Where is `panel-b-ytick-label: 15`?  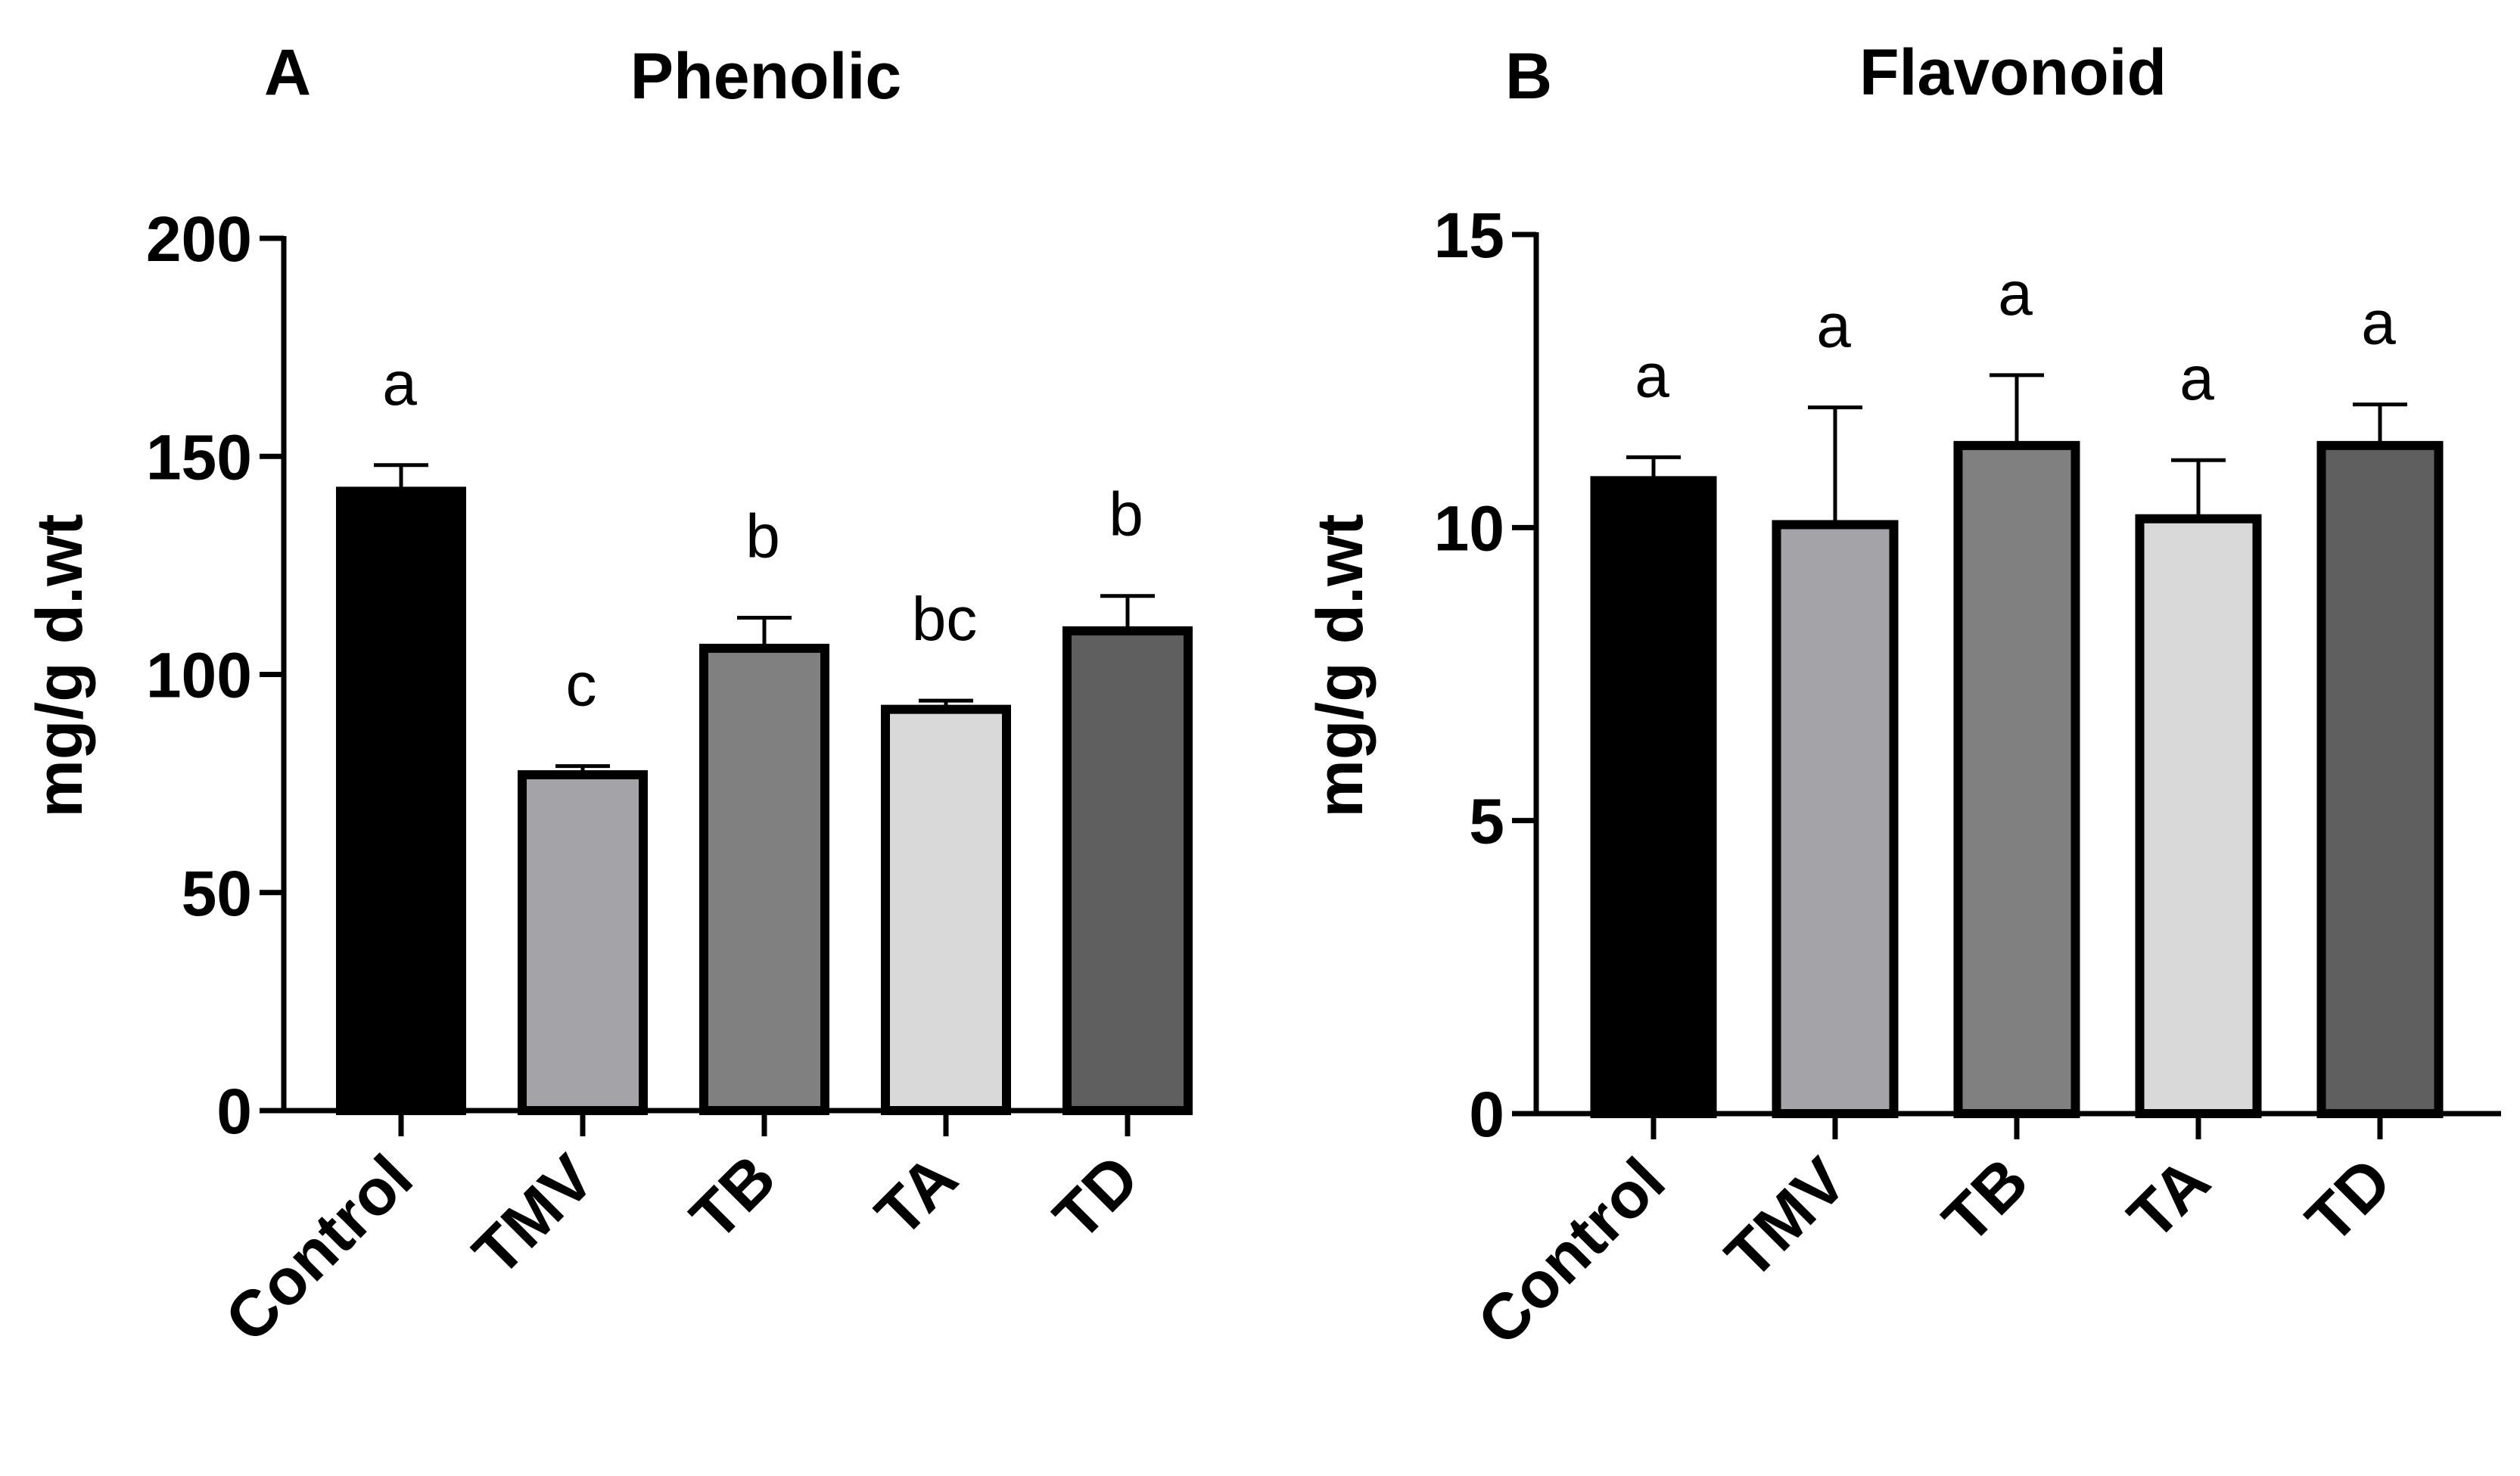
panel-b-ytick-label: 15 is located at coordinates (1469, 235).